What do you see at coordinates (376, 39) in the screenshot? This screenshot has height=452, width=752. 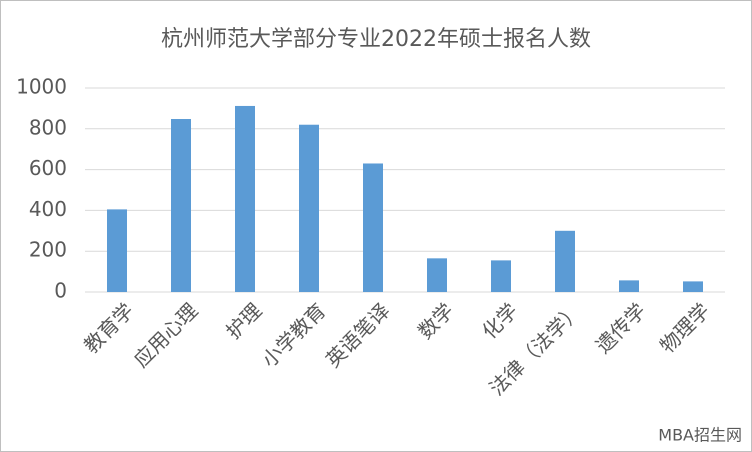 I see `chart-title: 杭州师范大学部分专业2022年硕士报名人数` at bounding box center [376, 39].